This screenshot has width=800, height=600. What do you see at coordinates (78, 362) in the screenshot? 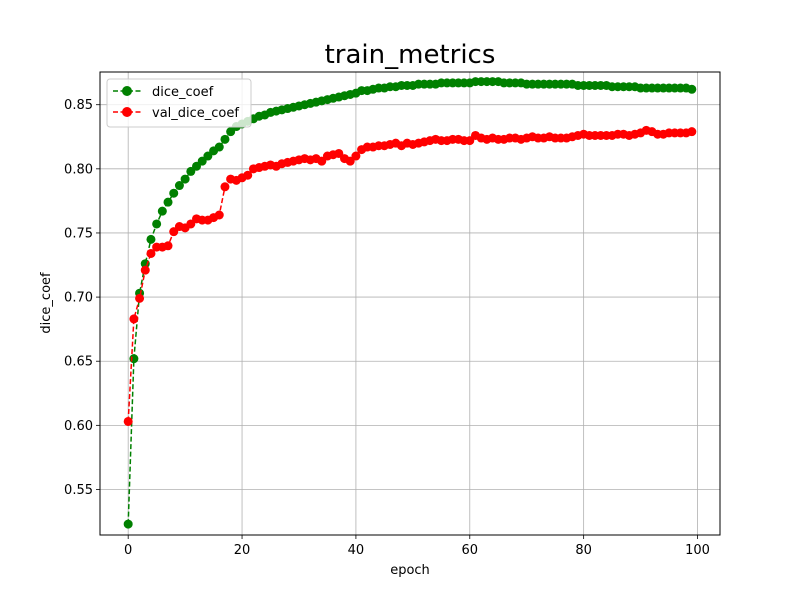
I see `y-tick-label: 0.65` at bounding box center [78, 362].